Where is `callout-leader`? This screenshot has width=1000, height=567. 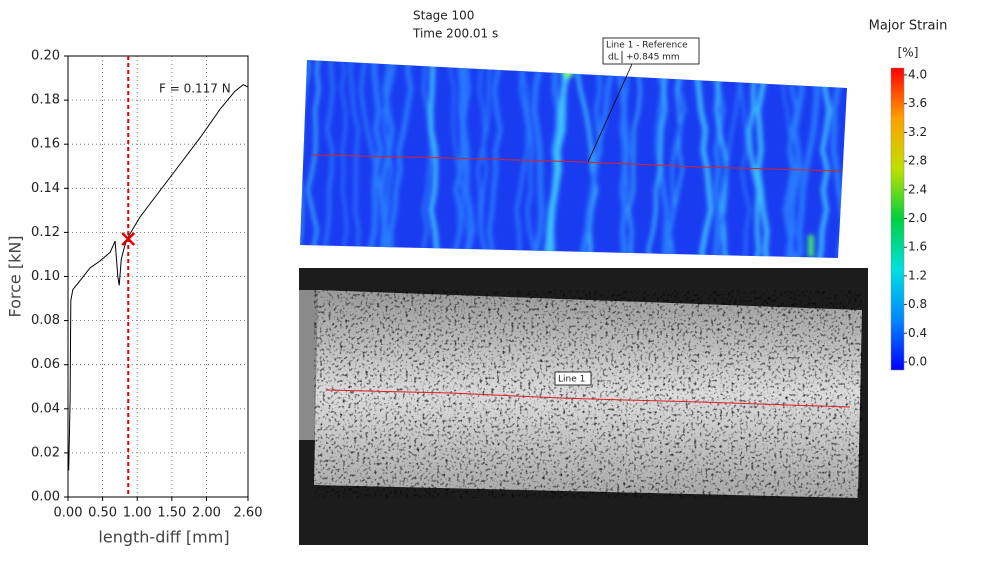
callout-leader is located at coordinates (610, 113).